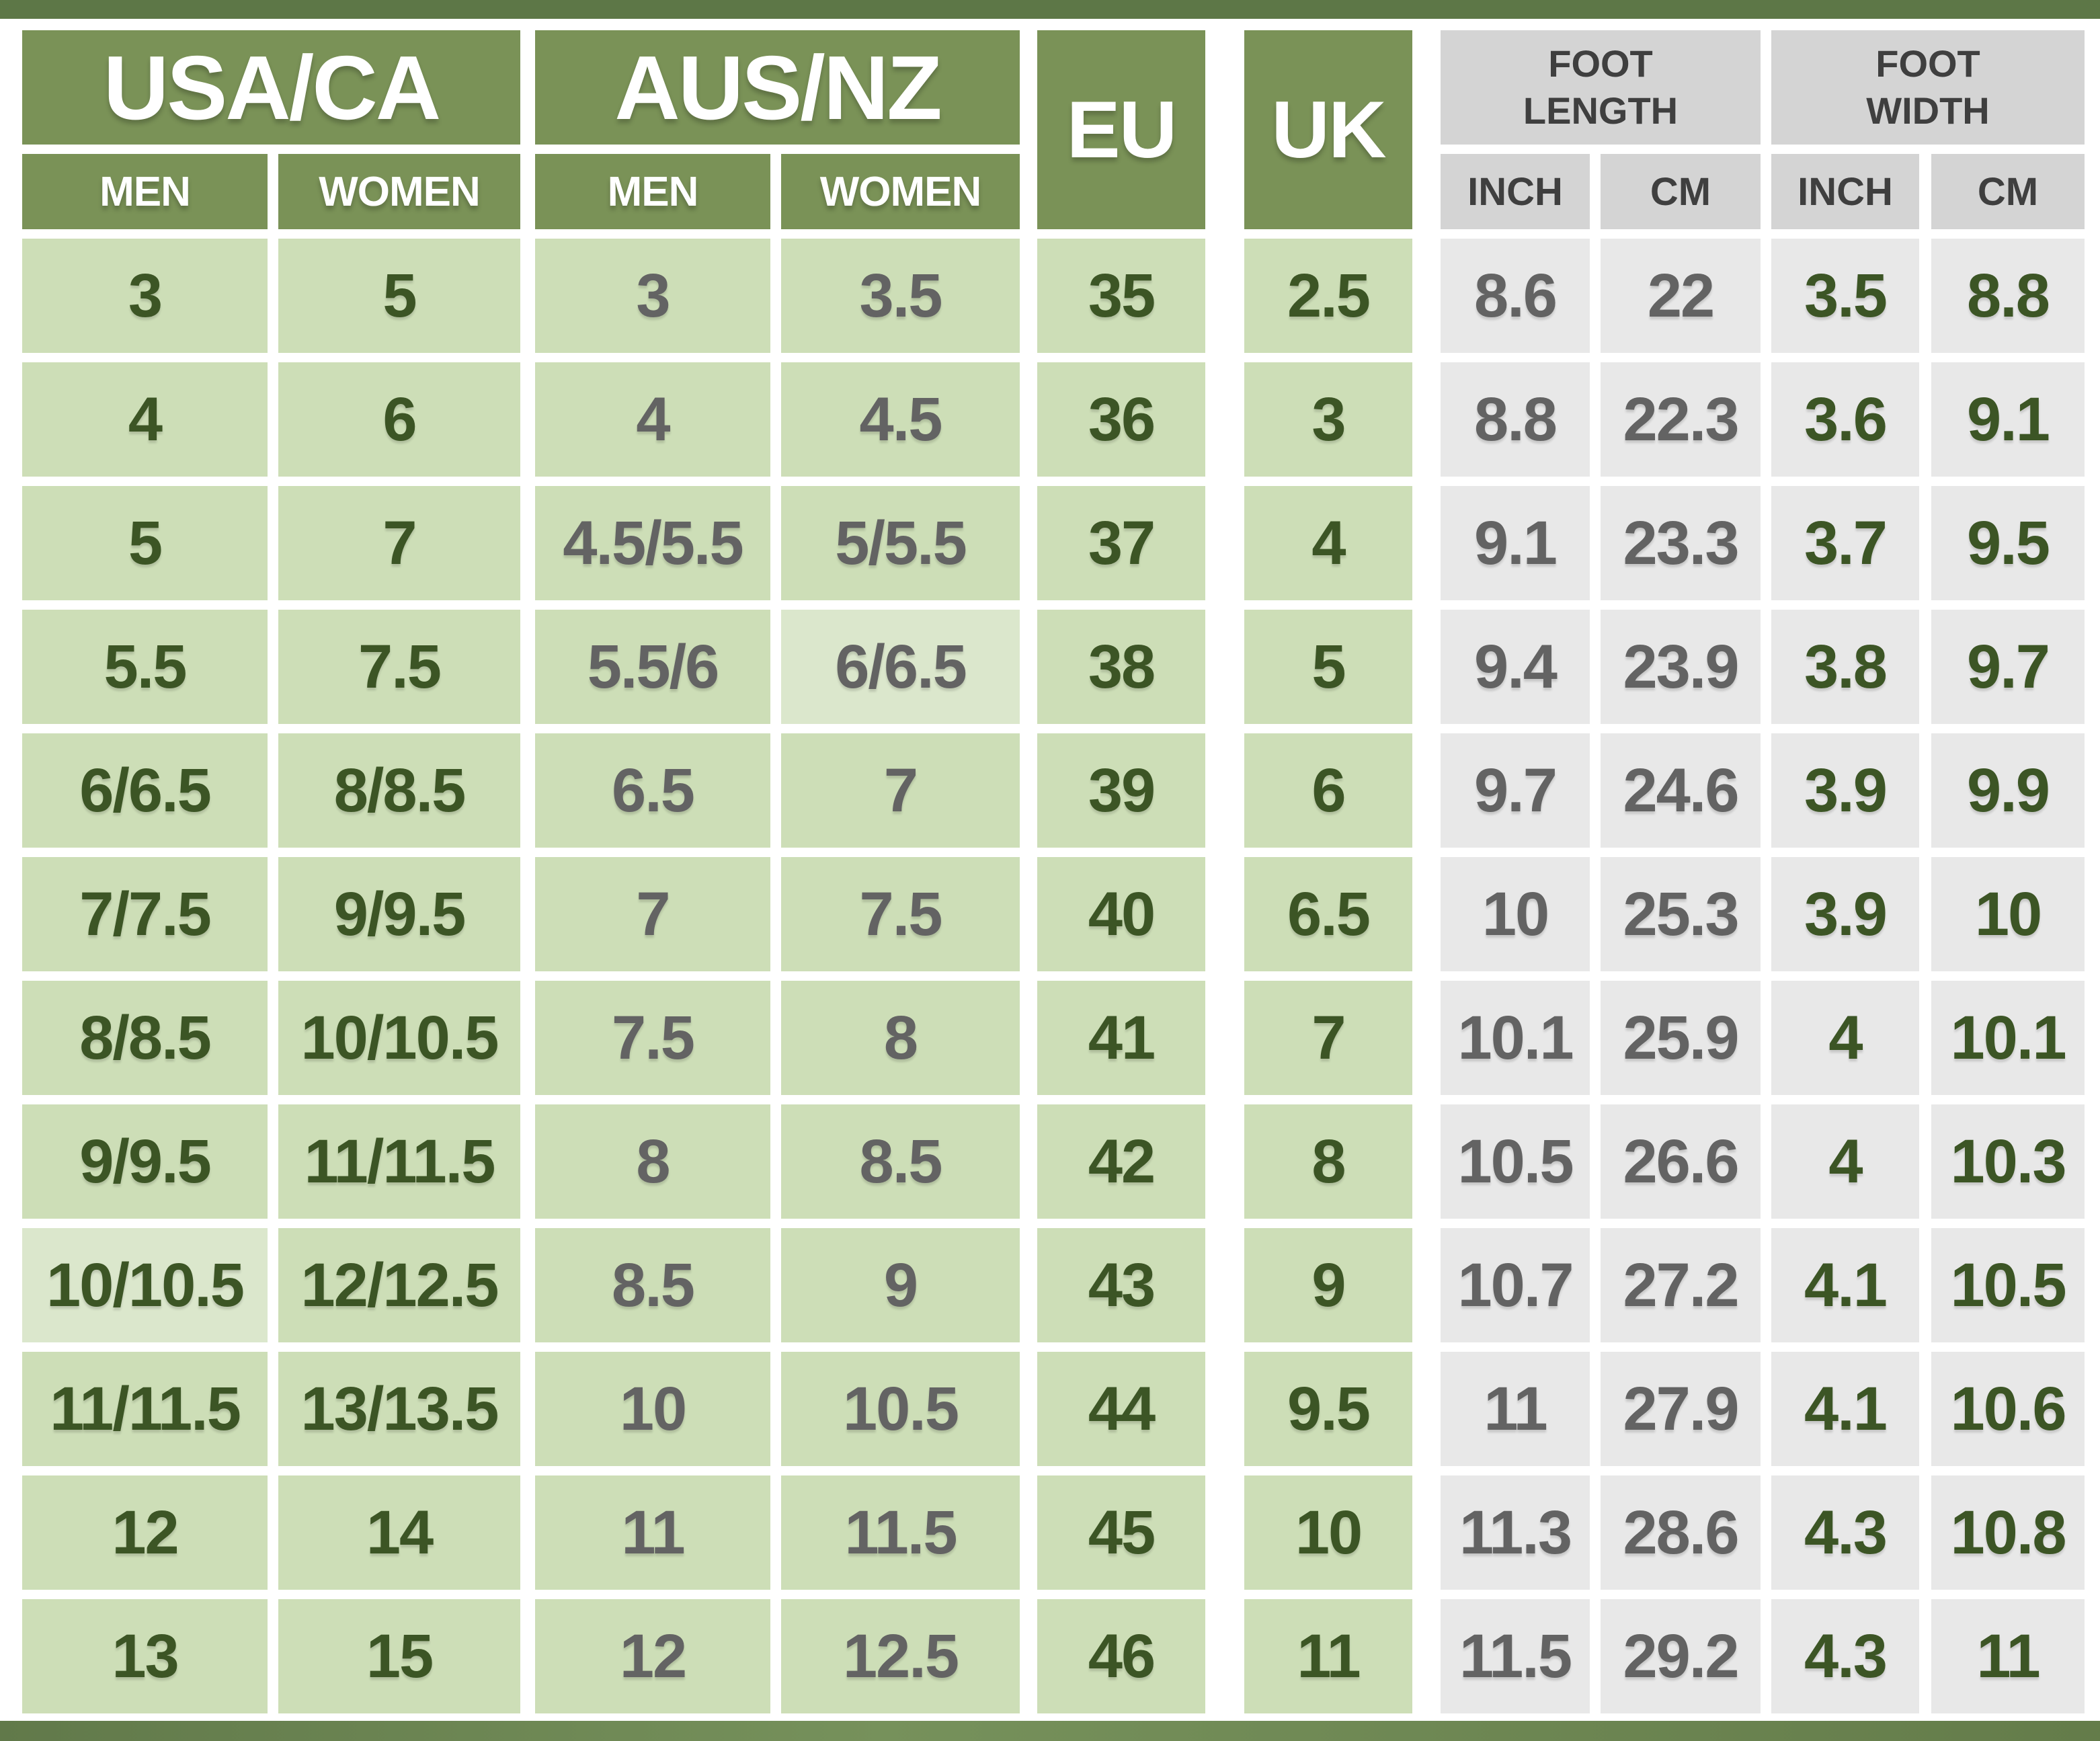 The height and width of the screenshot is (1741, 2100). Describe the element at coordinates (145, 191) in the screenshot. I see `subheader-usa-men: MEN` at that location.